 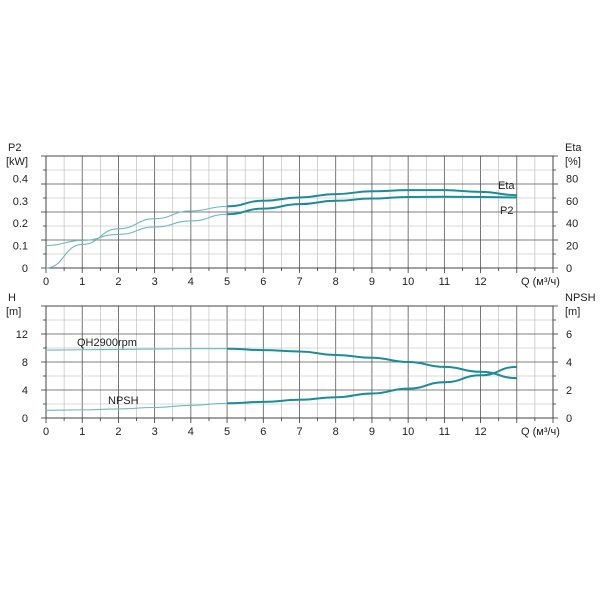 What do you see at coordinates (572, 179) in the screenshot?
I see `y2-tick-label: 80` at bounding box center [572, 179].